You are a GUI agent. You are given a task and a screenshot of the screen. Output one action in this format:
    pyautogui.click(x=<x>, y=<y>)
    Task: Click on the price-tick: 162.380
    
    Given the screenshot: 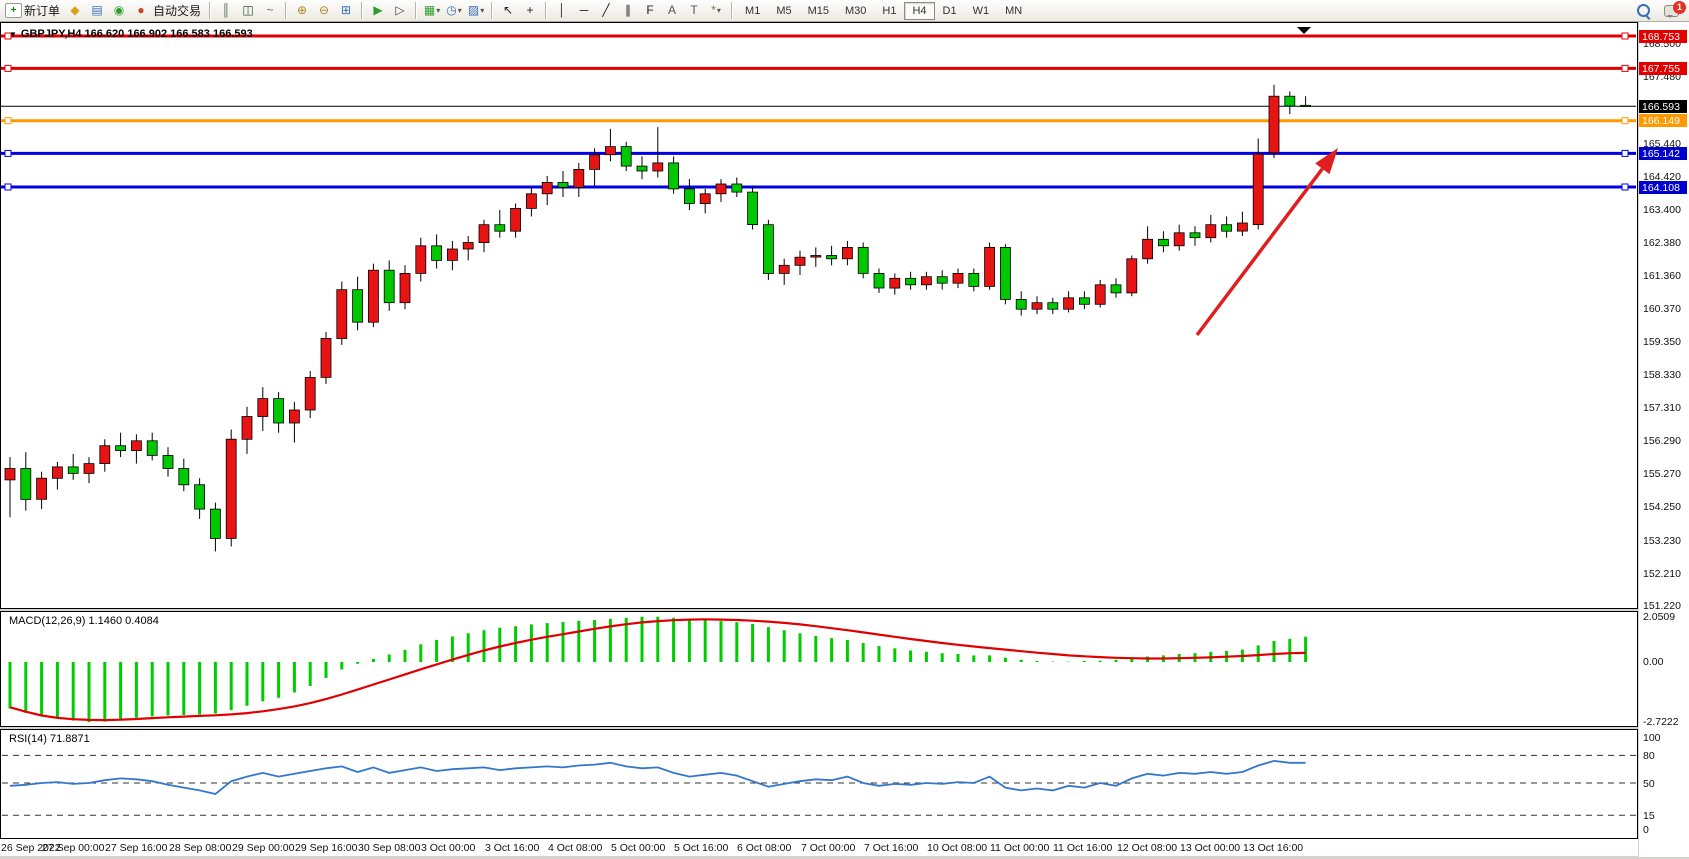 What is the action you would take?
    pyautogui.click(x=1662, y=243)
    